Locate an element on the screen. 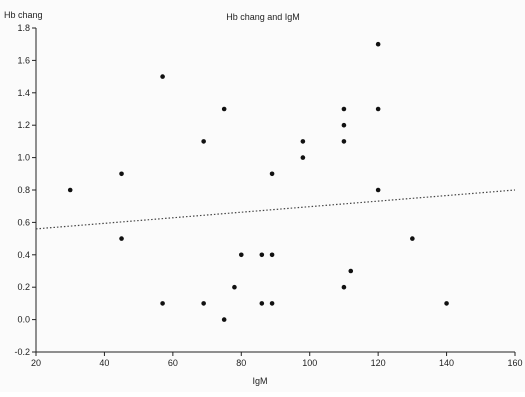 Image resolution: width=525 pixels, height=397 pixels. y-axis-title: Hb chang is located at coordinates (23, 15).